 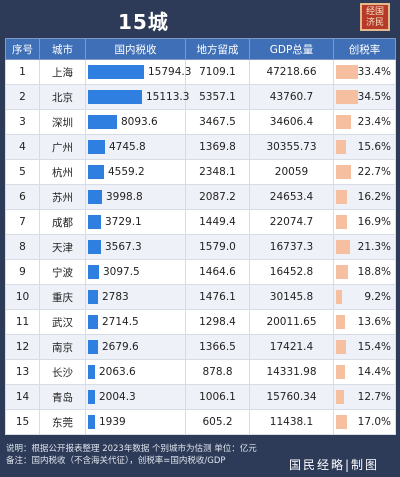 I want to click on city-cell: 重庆, so click(x=62, y=297).